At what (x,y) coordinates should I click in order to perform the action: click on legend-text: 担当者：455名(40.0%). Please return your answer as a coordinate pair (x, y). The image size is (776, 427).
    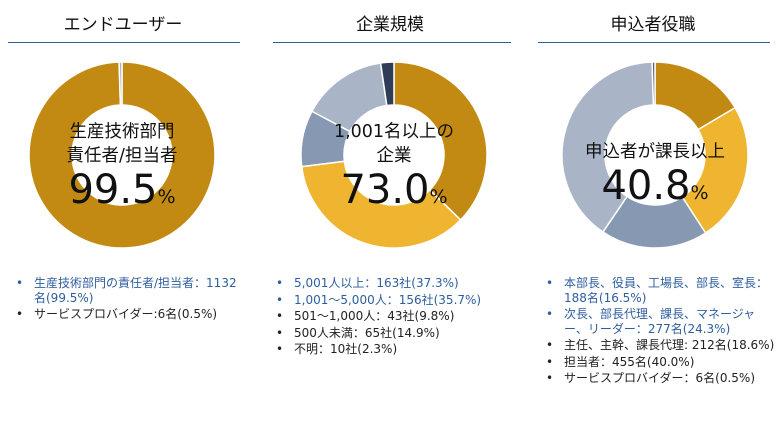
    Looking at the image, I should click on (629, 361).